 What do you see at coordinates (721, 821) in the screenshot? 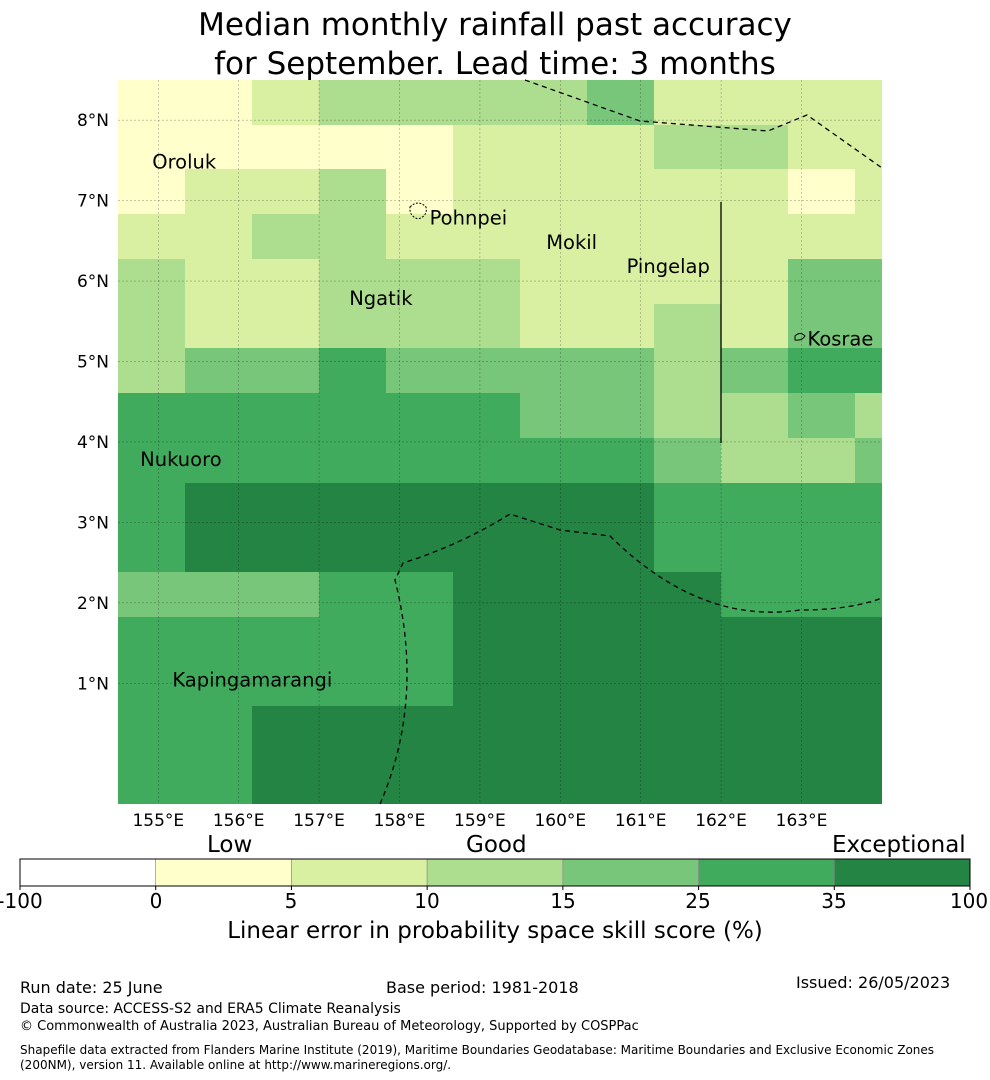
I see `longitude-label: 162°E` at bounding box center [721, 821].